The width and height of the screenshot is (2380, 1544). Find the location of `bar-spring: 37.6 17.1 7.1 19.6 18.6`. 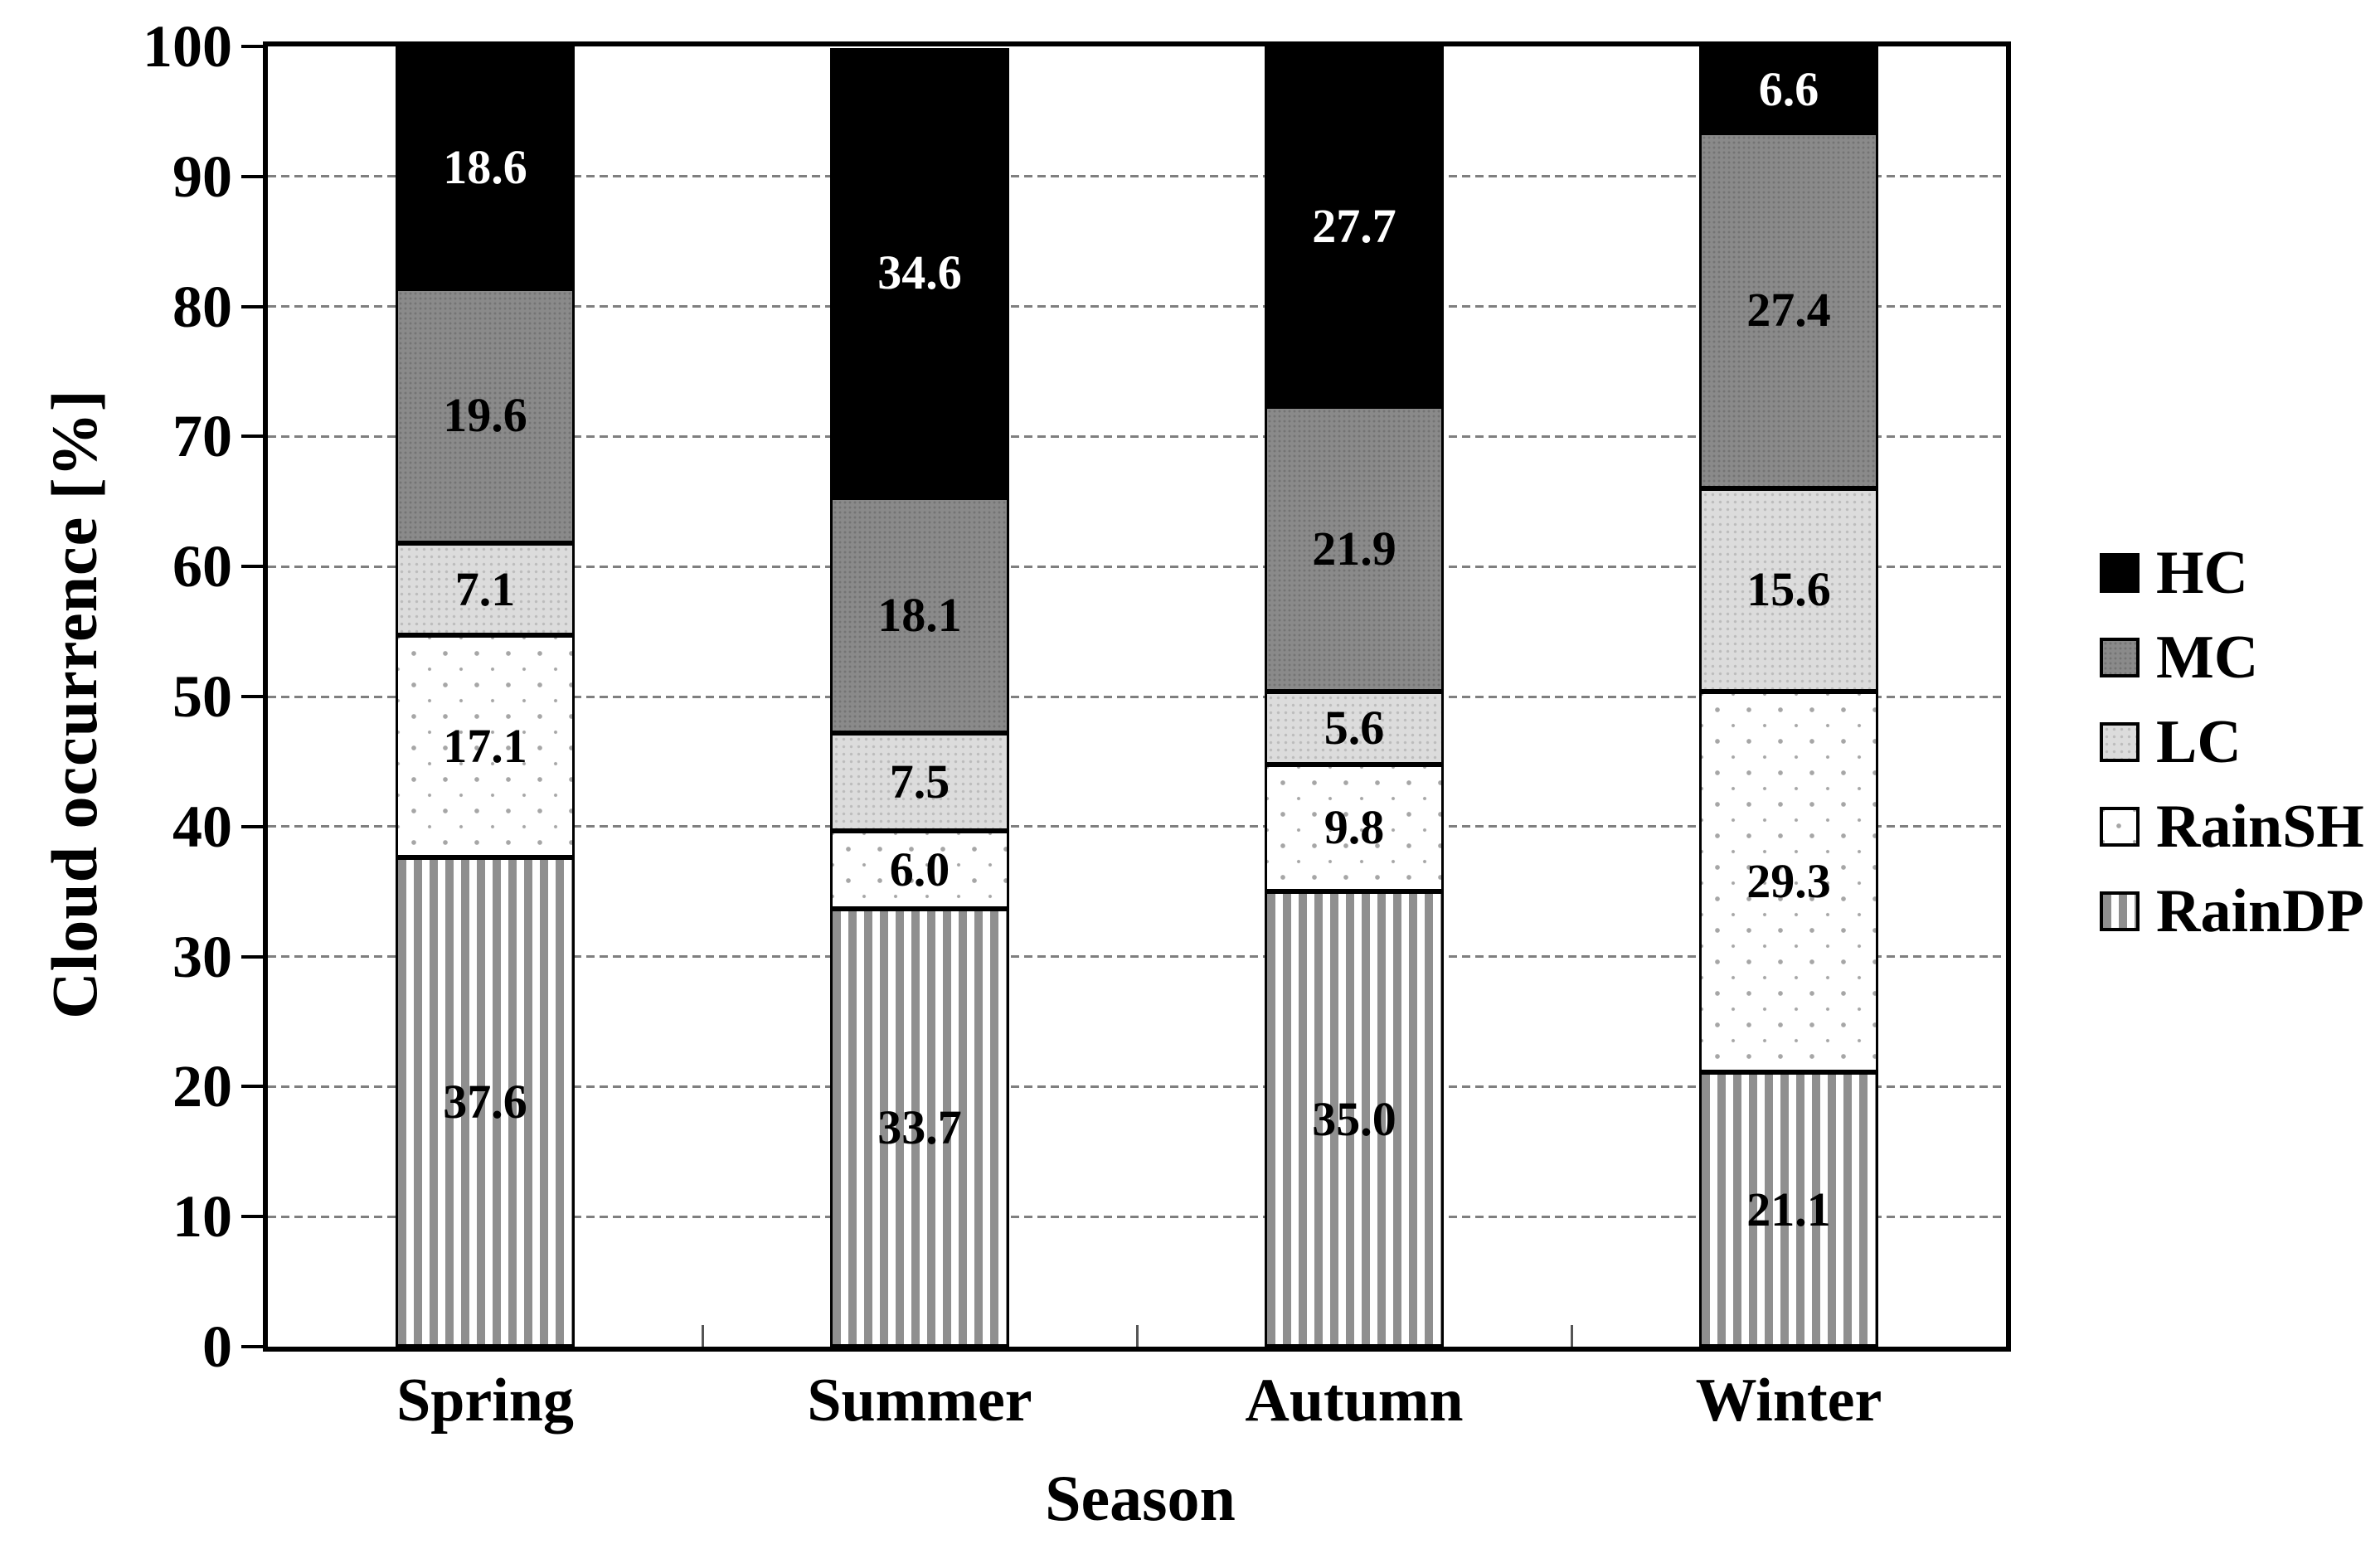

bar-spring: 37.6 17.1 7.1 19.6 18.6 is located at coordinates (485, 696).